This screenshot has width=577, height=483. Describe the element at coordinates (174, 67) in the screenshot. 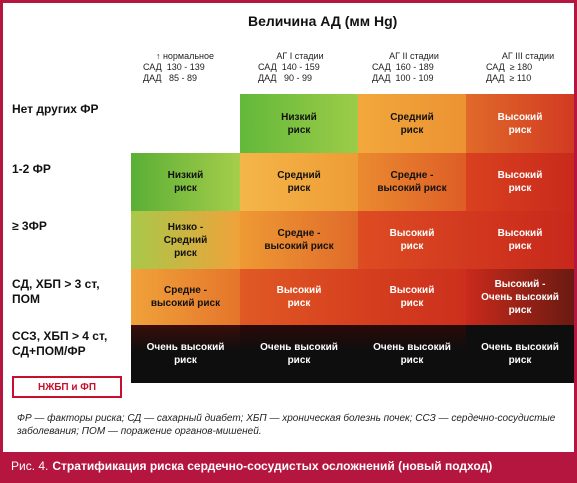

I see `column-header-line: САД 130 - 139` at that location.